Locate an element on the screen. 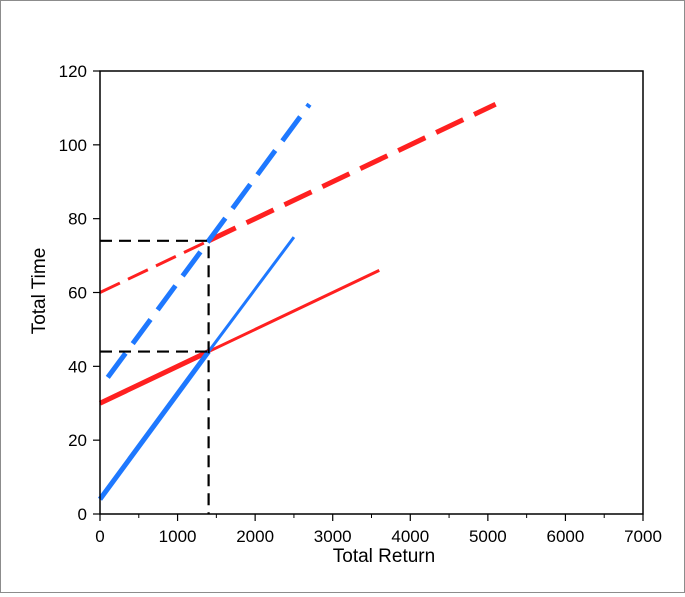 The width and height of the screenshot is (685, 597). x-tick-label: 5000 is located at coordinates (488, 536).